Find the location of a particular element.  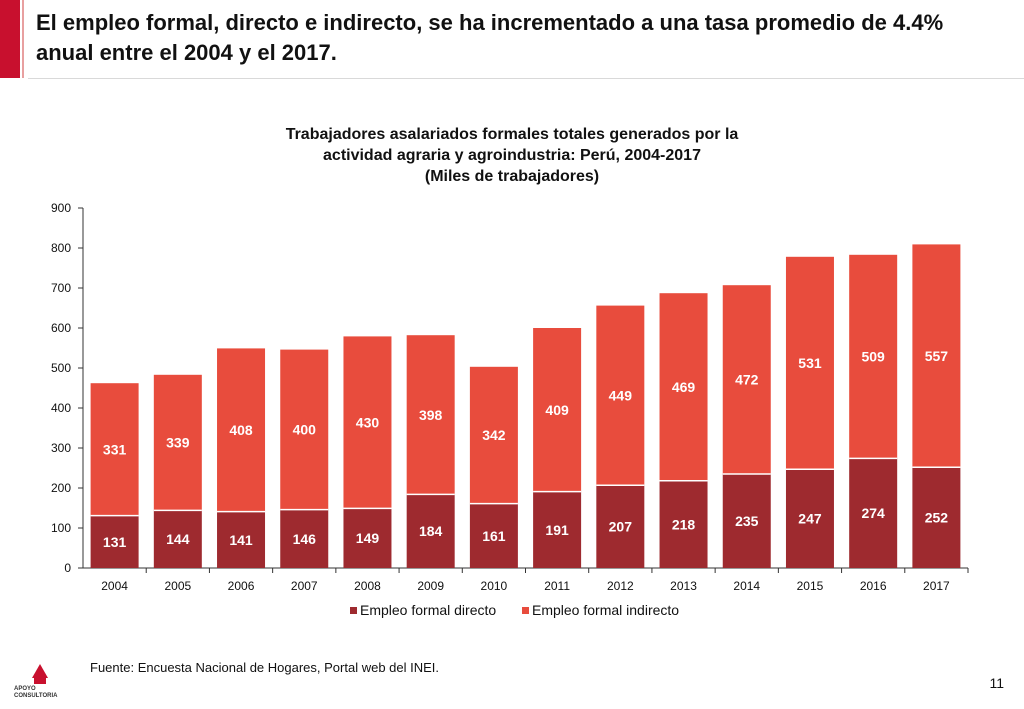

data-label-indirecto: 331 is located at coordinates (115, 449).